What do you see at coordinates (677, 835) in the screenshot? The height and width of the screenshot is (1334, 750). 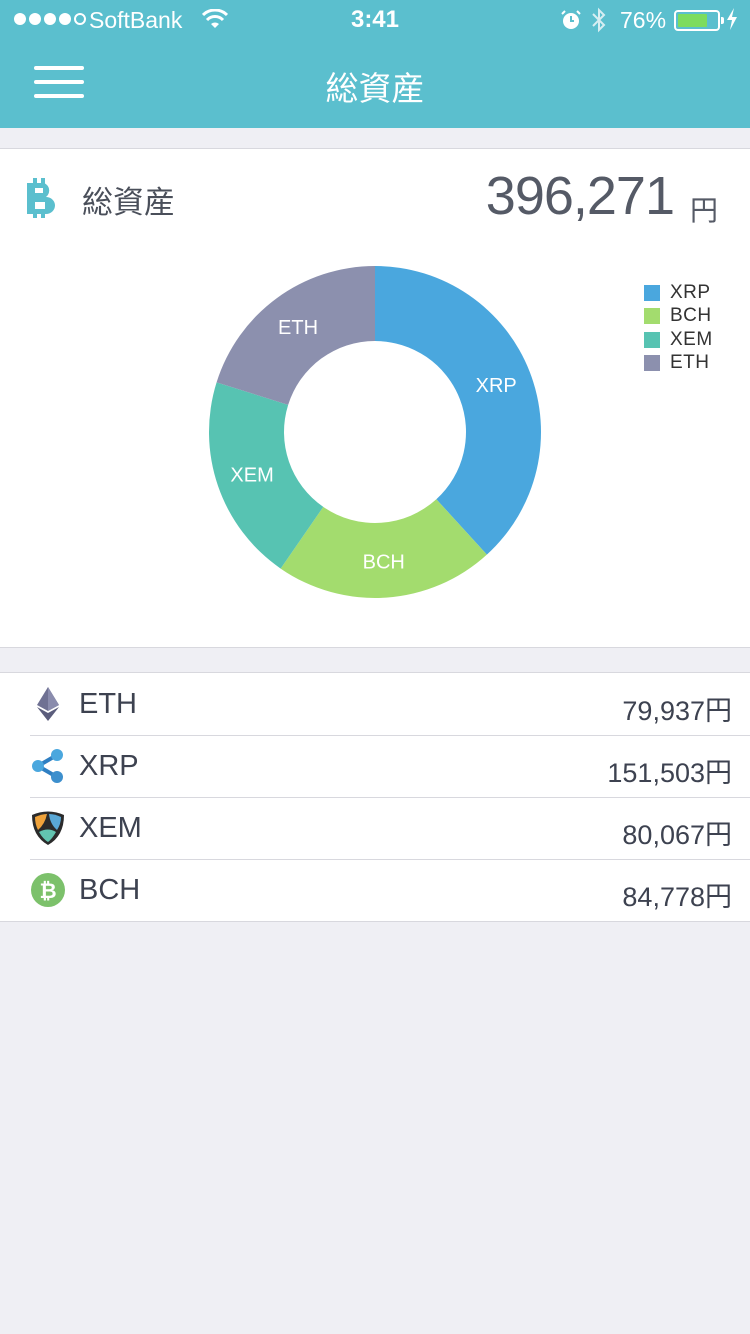 I see `coin-amount: 80,067円` at bounding box center [677, 835].